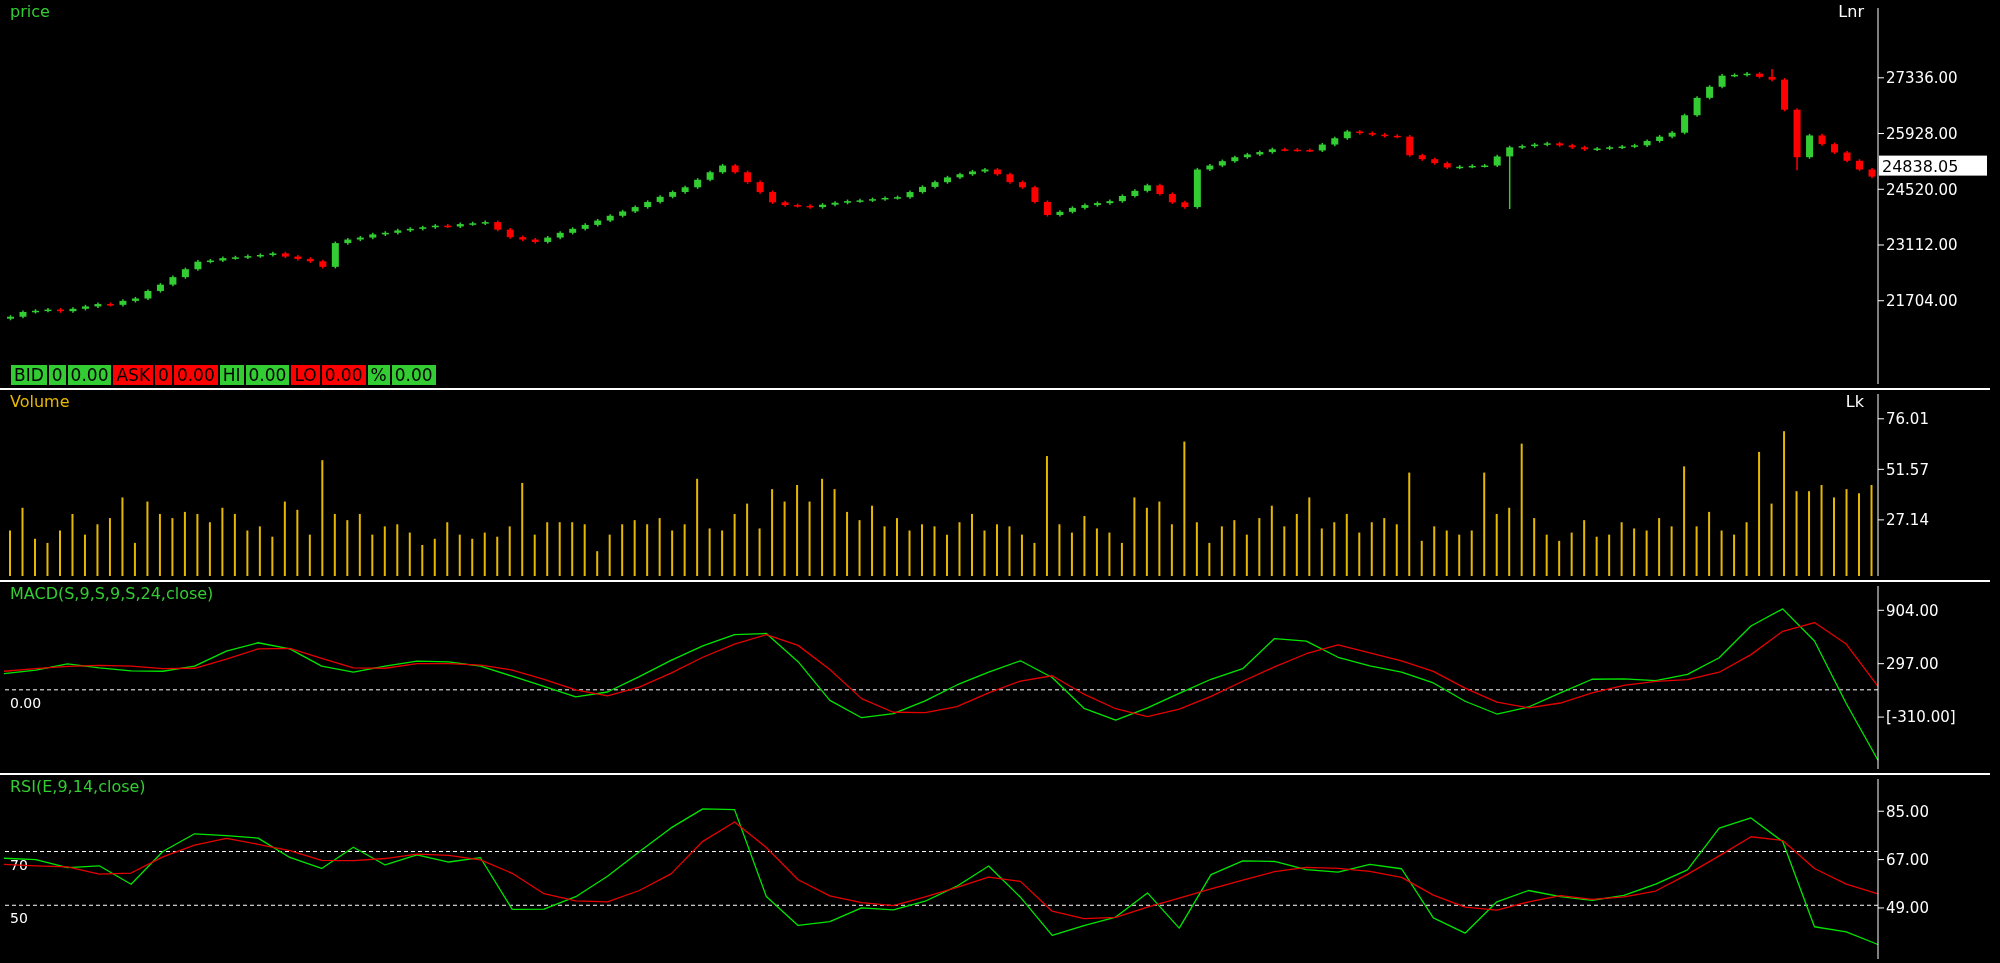 This screenshot has width=2000, height=963. Describe the element at coordinates (133, 375) in the screenshot. I see `annotation: ASK` at that location.